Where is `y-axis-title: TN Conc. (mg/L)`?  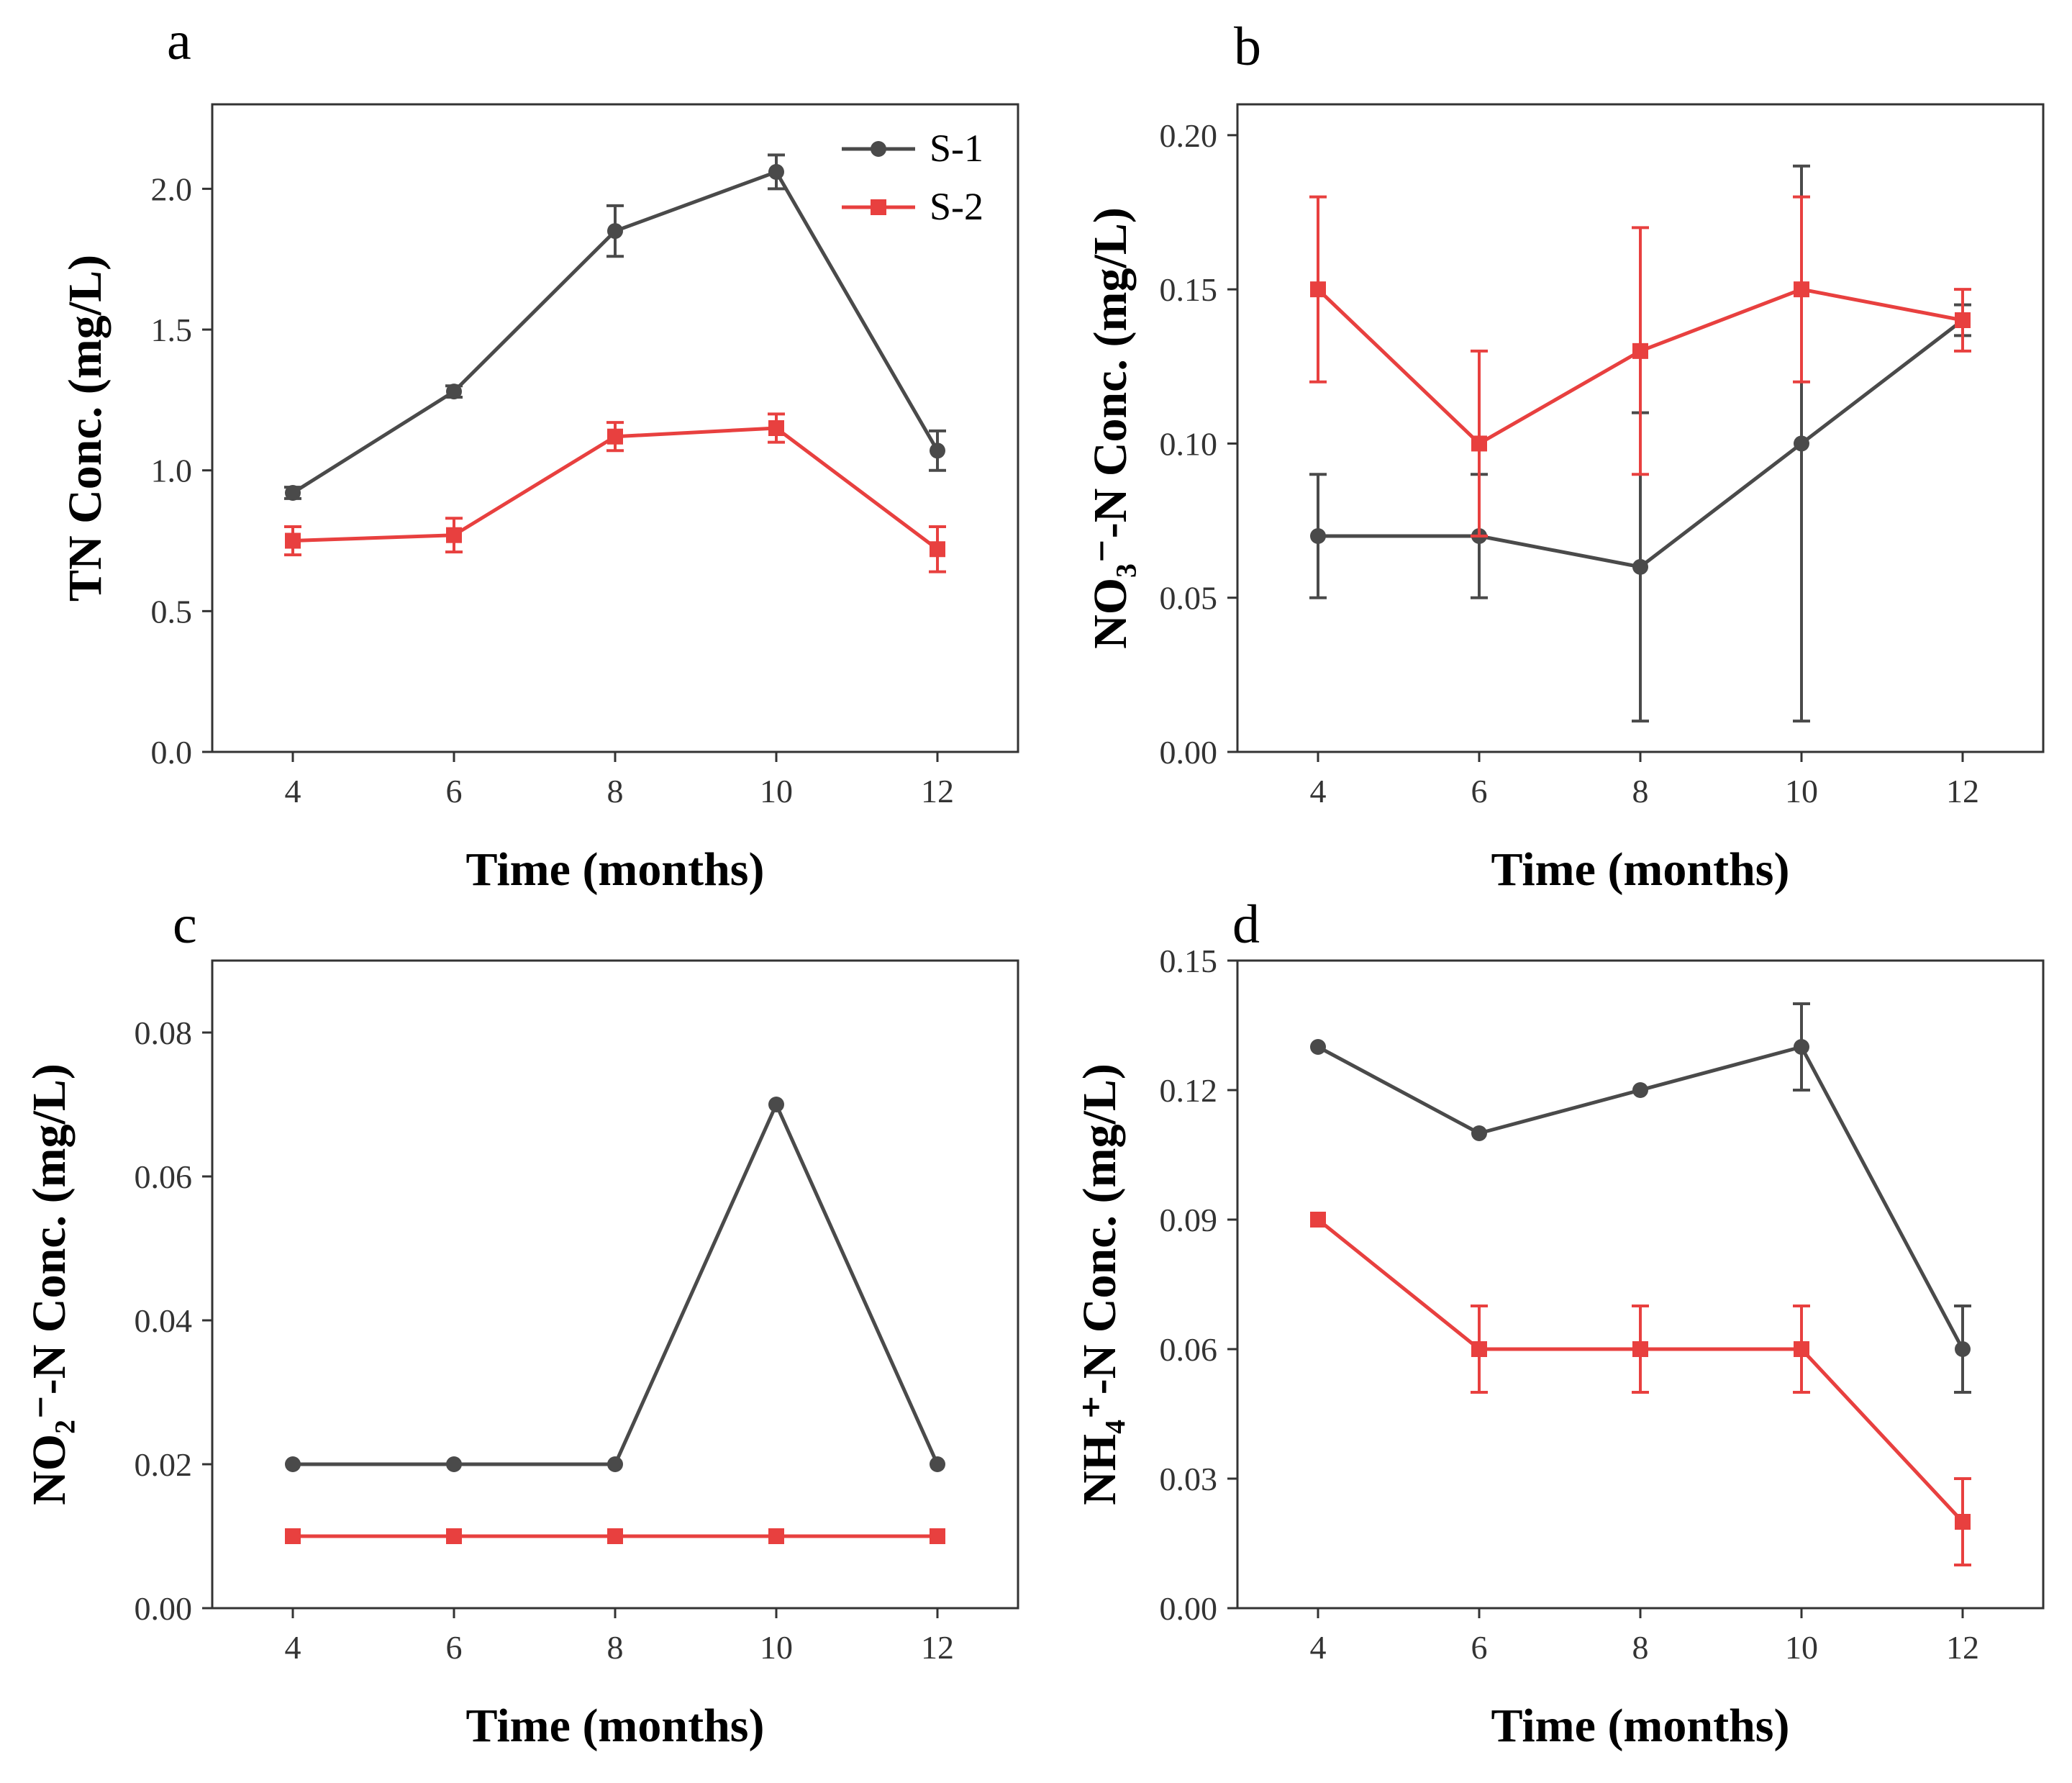
y-axis-title: TN Conc. (mg/L) is located at coordinates (86, 428).